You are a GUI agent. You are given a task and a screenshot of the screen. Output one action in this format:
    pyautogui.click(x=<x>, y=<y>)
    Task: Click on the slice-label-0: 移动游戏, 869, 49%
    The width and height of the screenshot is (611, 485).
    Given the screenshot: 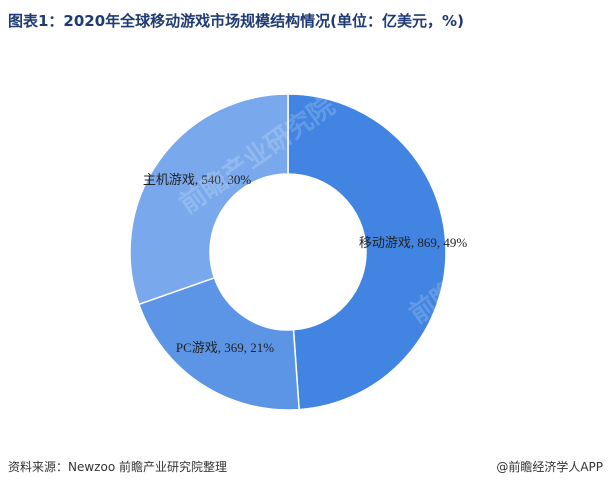 What is the action you would take?
    pyautogui.click(x=413, y=242)
    